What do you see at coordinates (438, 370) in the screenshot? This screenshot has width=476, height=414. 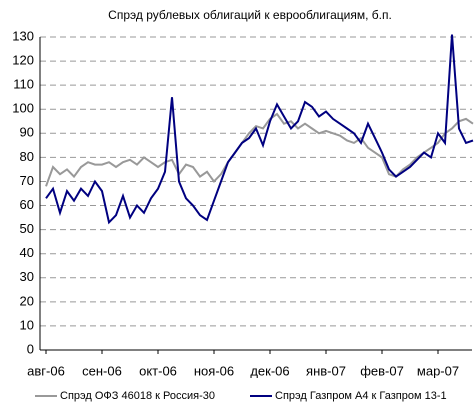 I see `x-tick-label: мар-07` at bounding box center [438, 370].